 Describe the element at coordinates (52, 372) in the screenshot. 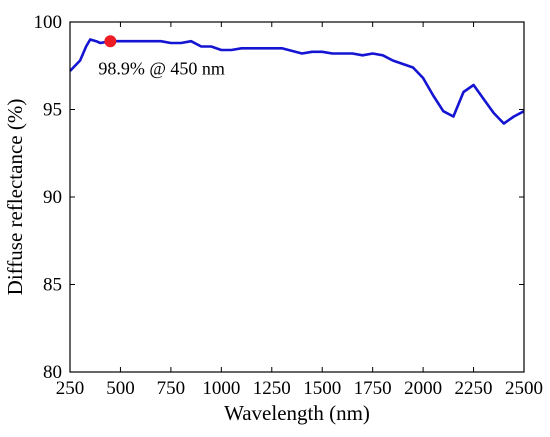

I see `y-tick-label: 80` at that location.